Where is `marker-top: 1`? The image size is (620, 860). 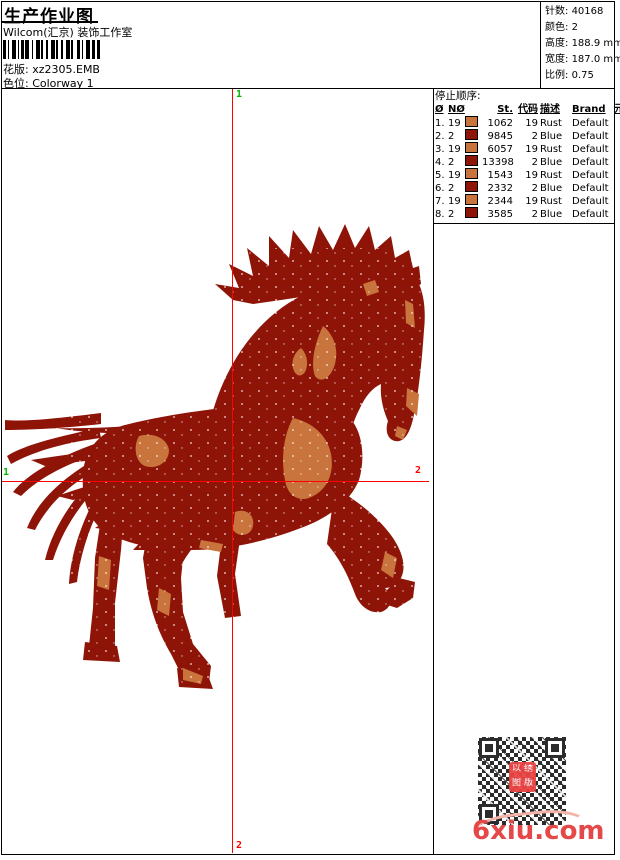 marker-top: 1 is located at coordinates (239, 94).